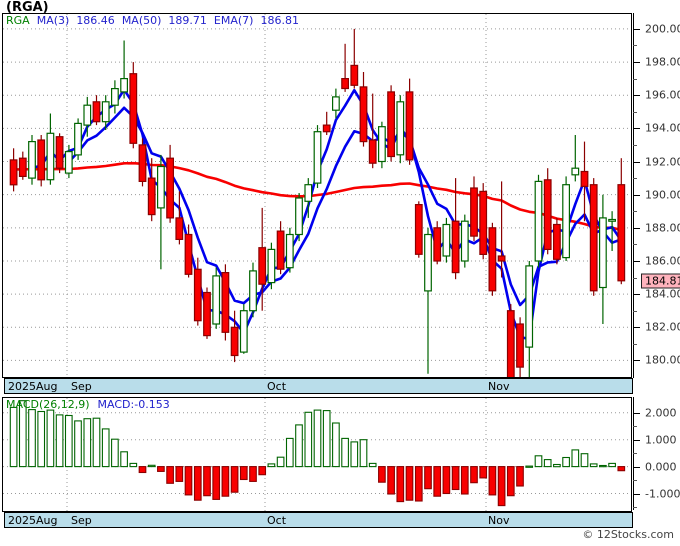 Image resolution: width=680 pixels, height=546 pixels. Describe the element at coordinates (81, 386) in the screenshot. I see `date-label-price: Sep` at that location.